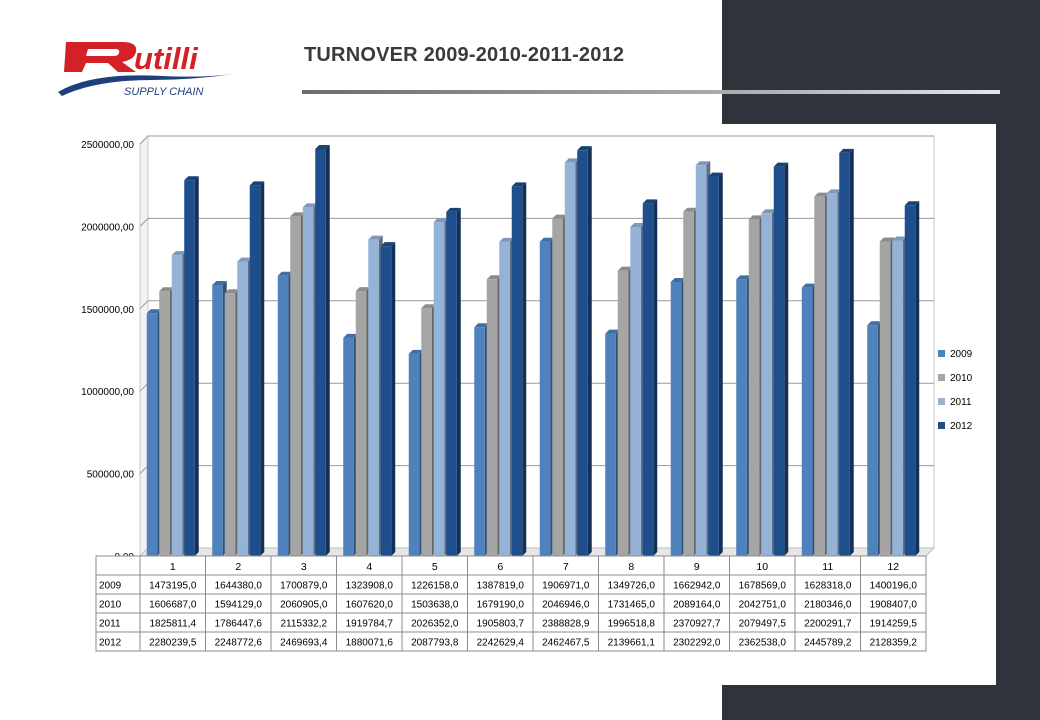 The height and width of the screenshot is (720, 1040). What do you see at coordinates (566, 624) in the screenshot?
I see `table-cell-value: 2388828,9` at bounding box center [566, 624].